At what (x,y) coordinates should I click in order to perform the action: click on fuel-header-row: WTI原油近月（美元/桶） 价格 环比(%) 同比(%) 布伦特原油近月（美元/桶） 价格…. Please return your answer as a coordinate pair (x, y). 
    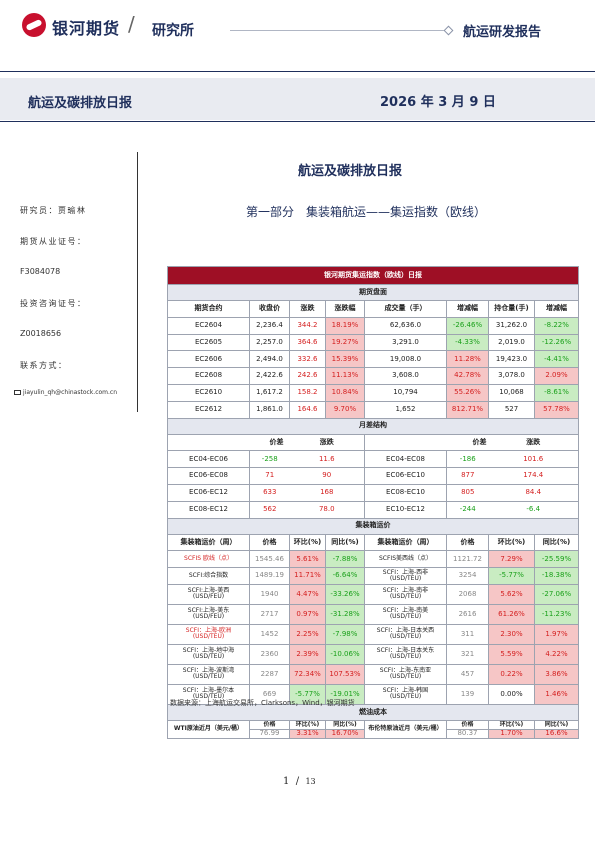
    Looking at the image, I should click on (373, 729).